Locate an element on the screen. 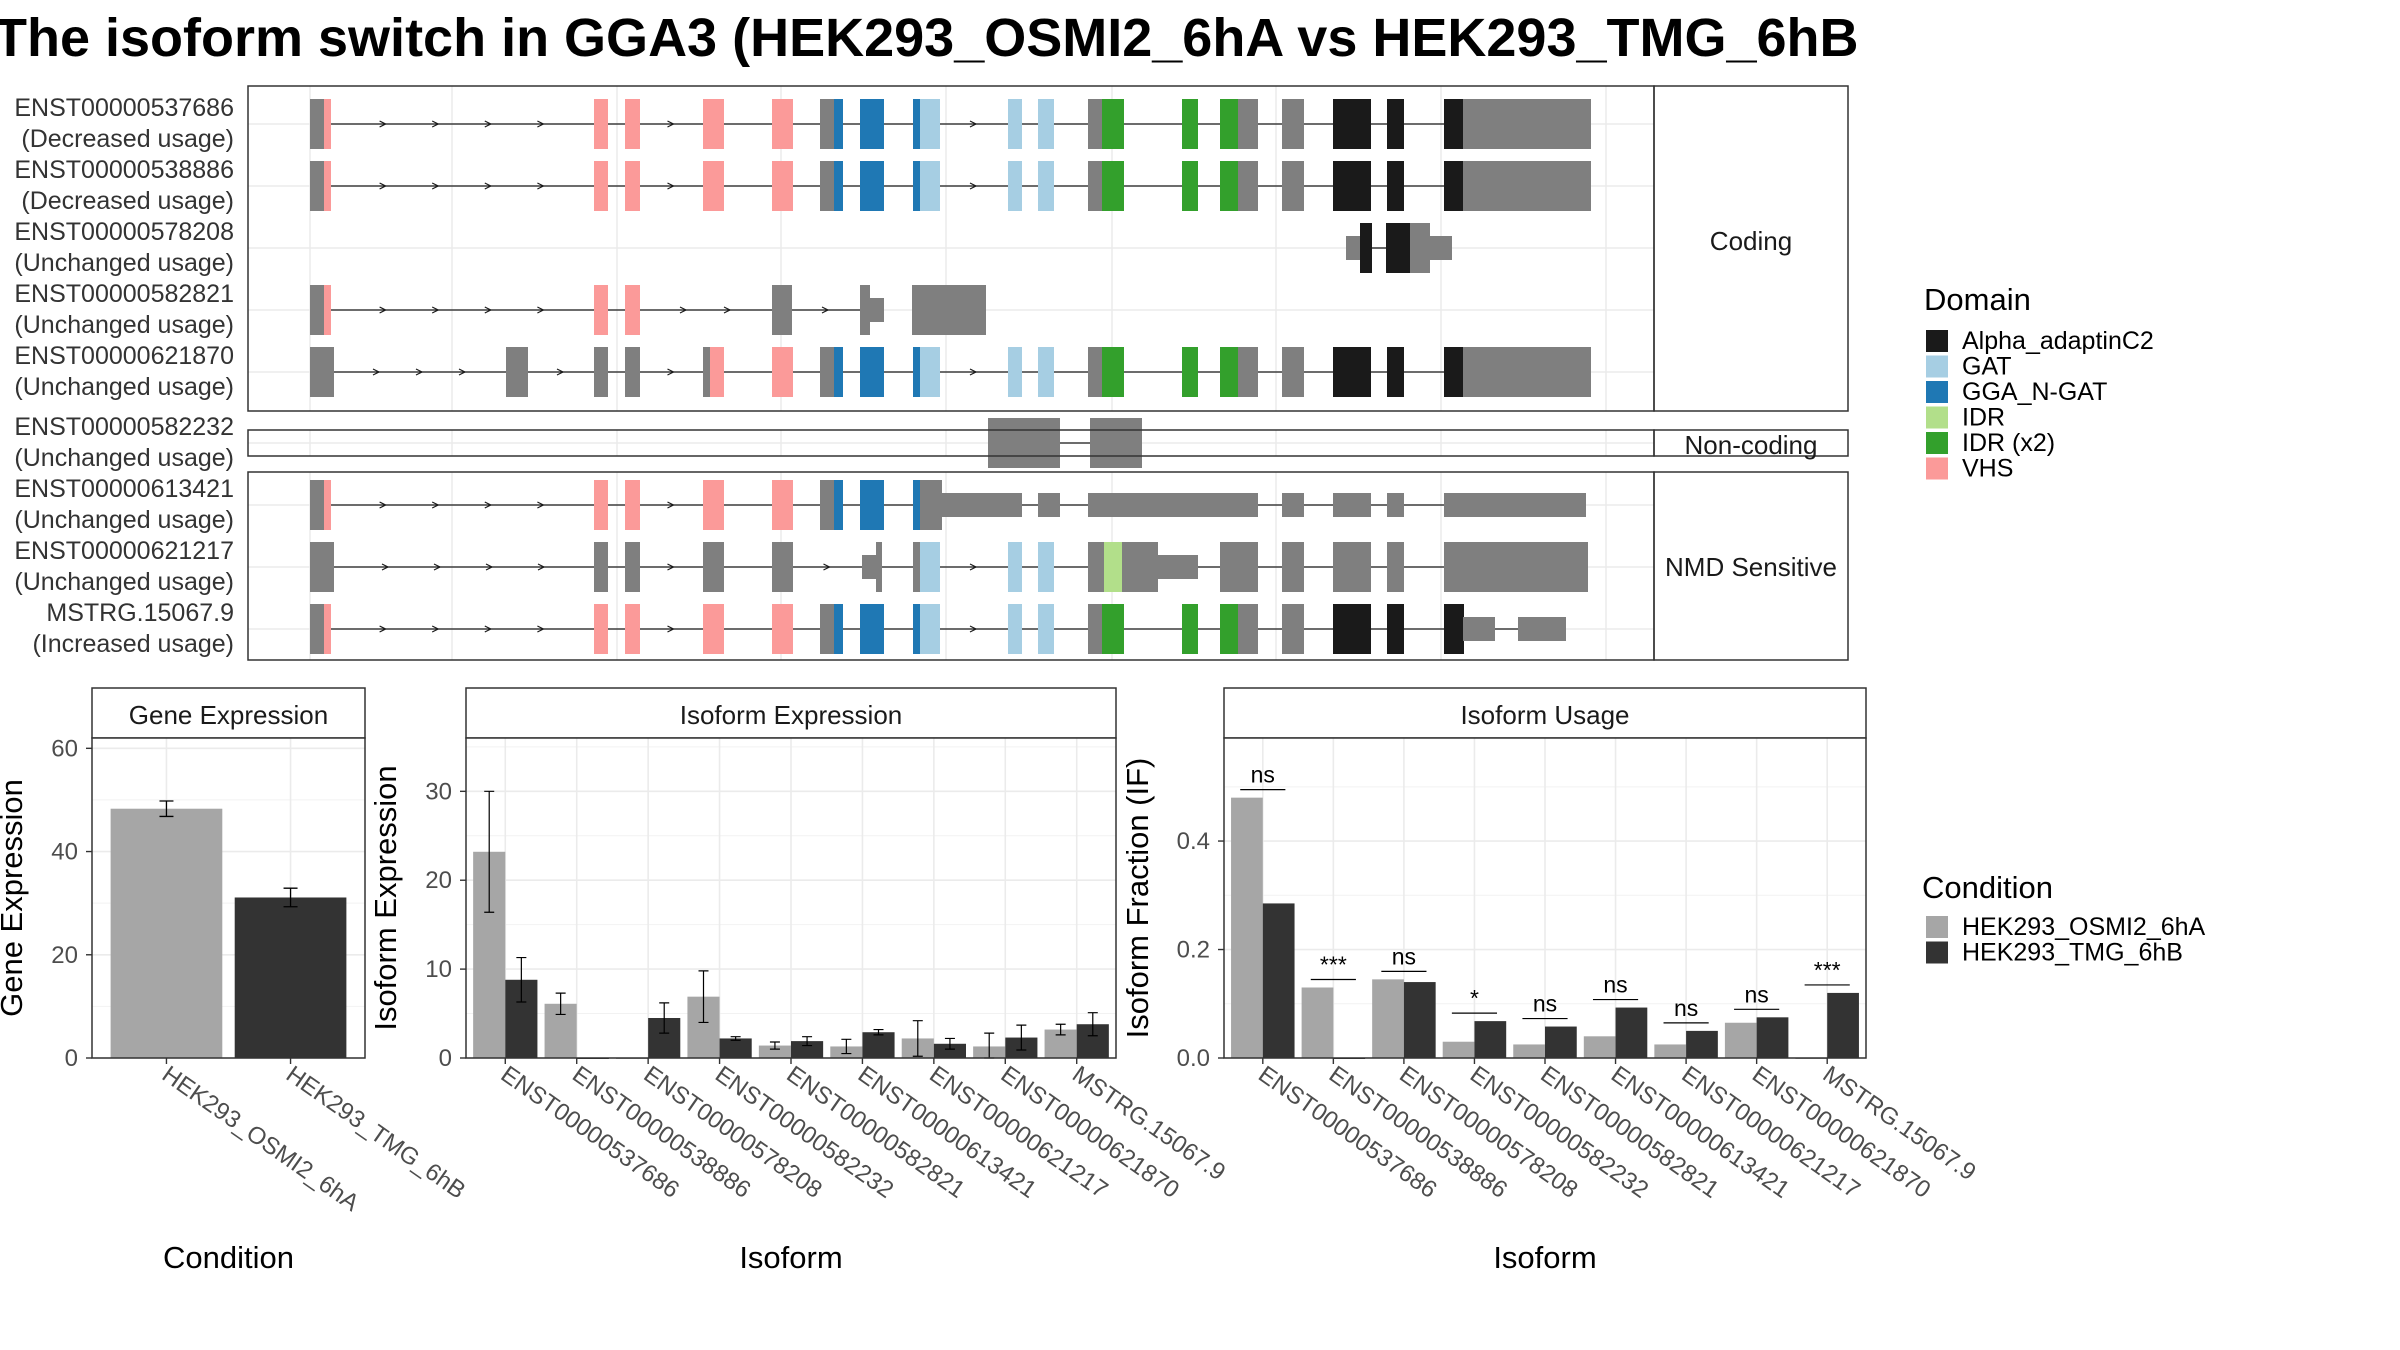  x-axis-title: Isoform is located at coordinates (1544, 1257).